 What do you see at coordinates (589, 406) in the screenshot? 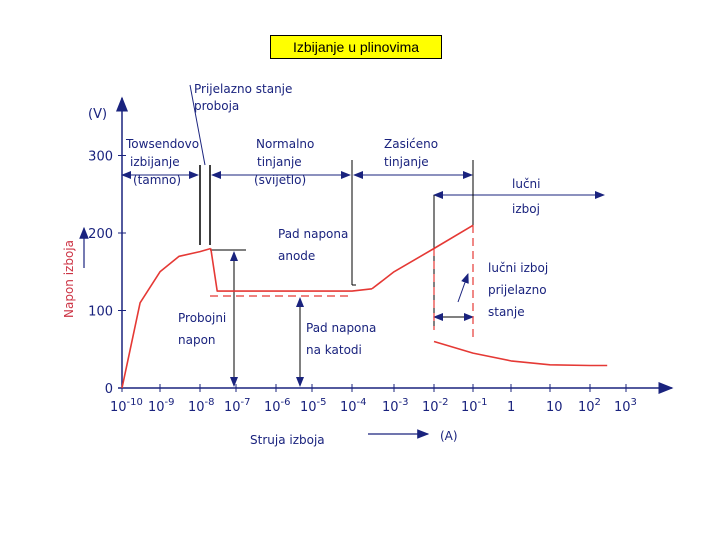
I see `x-tick-label: 10²` at bounding box center [589, 406].